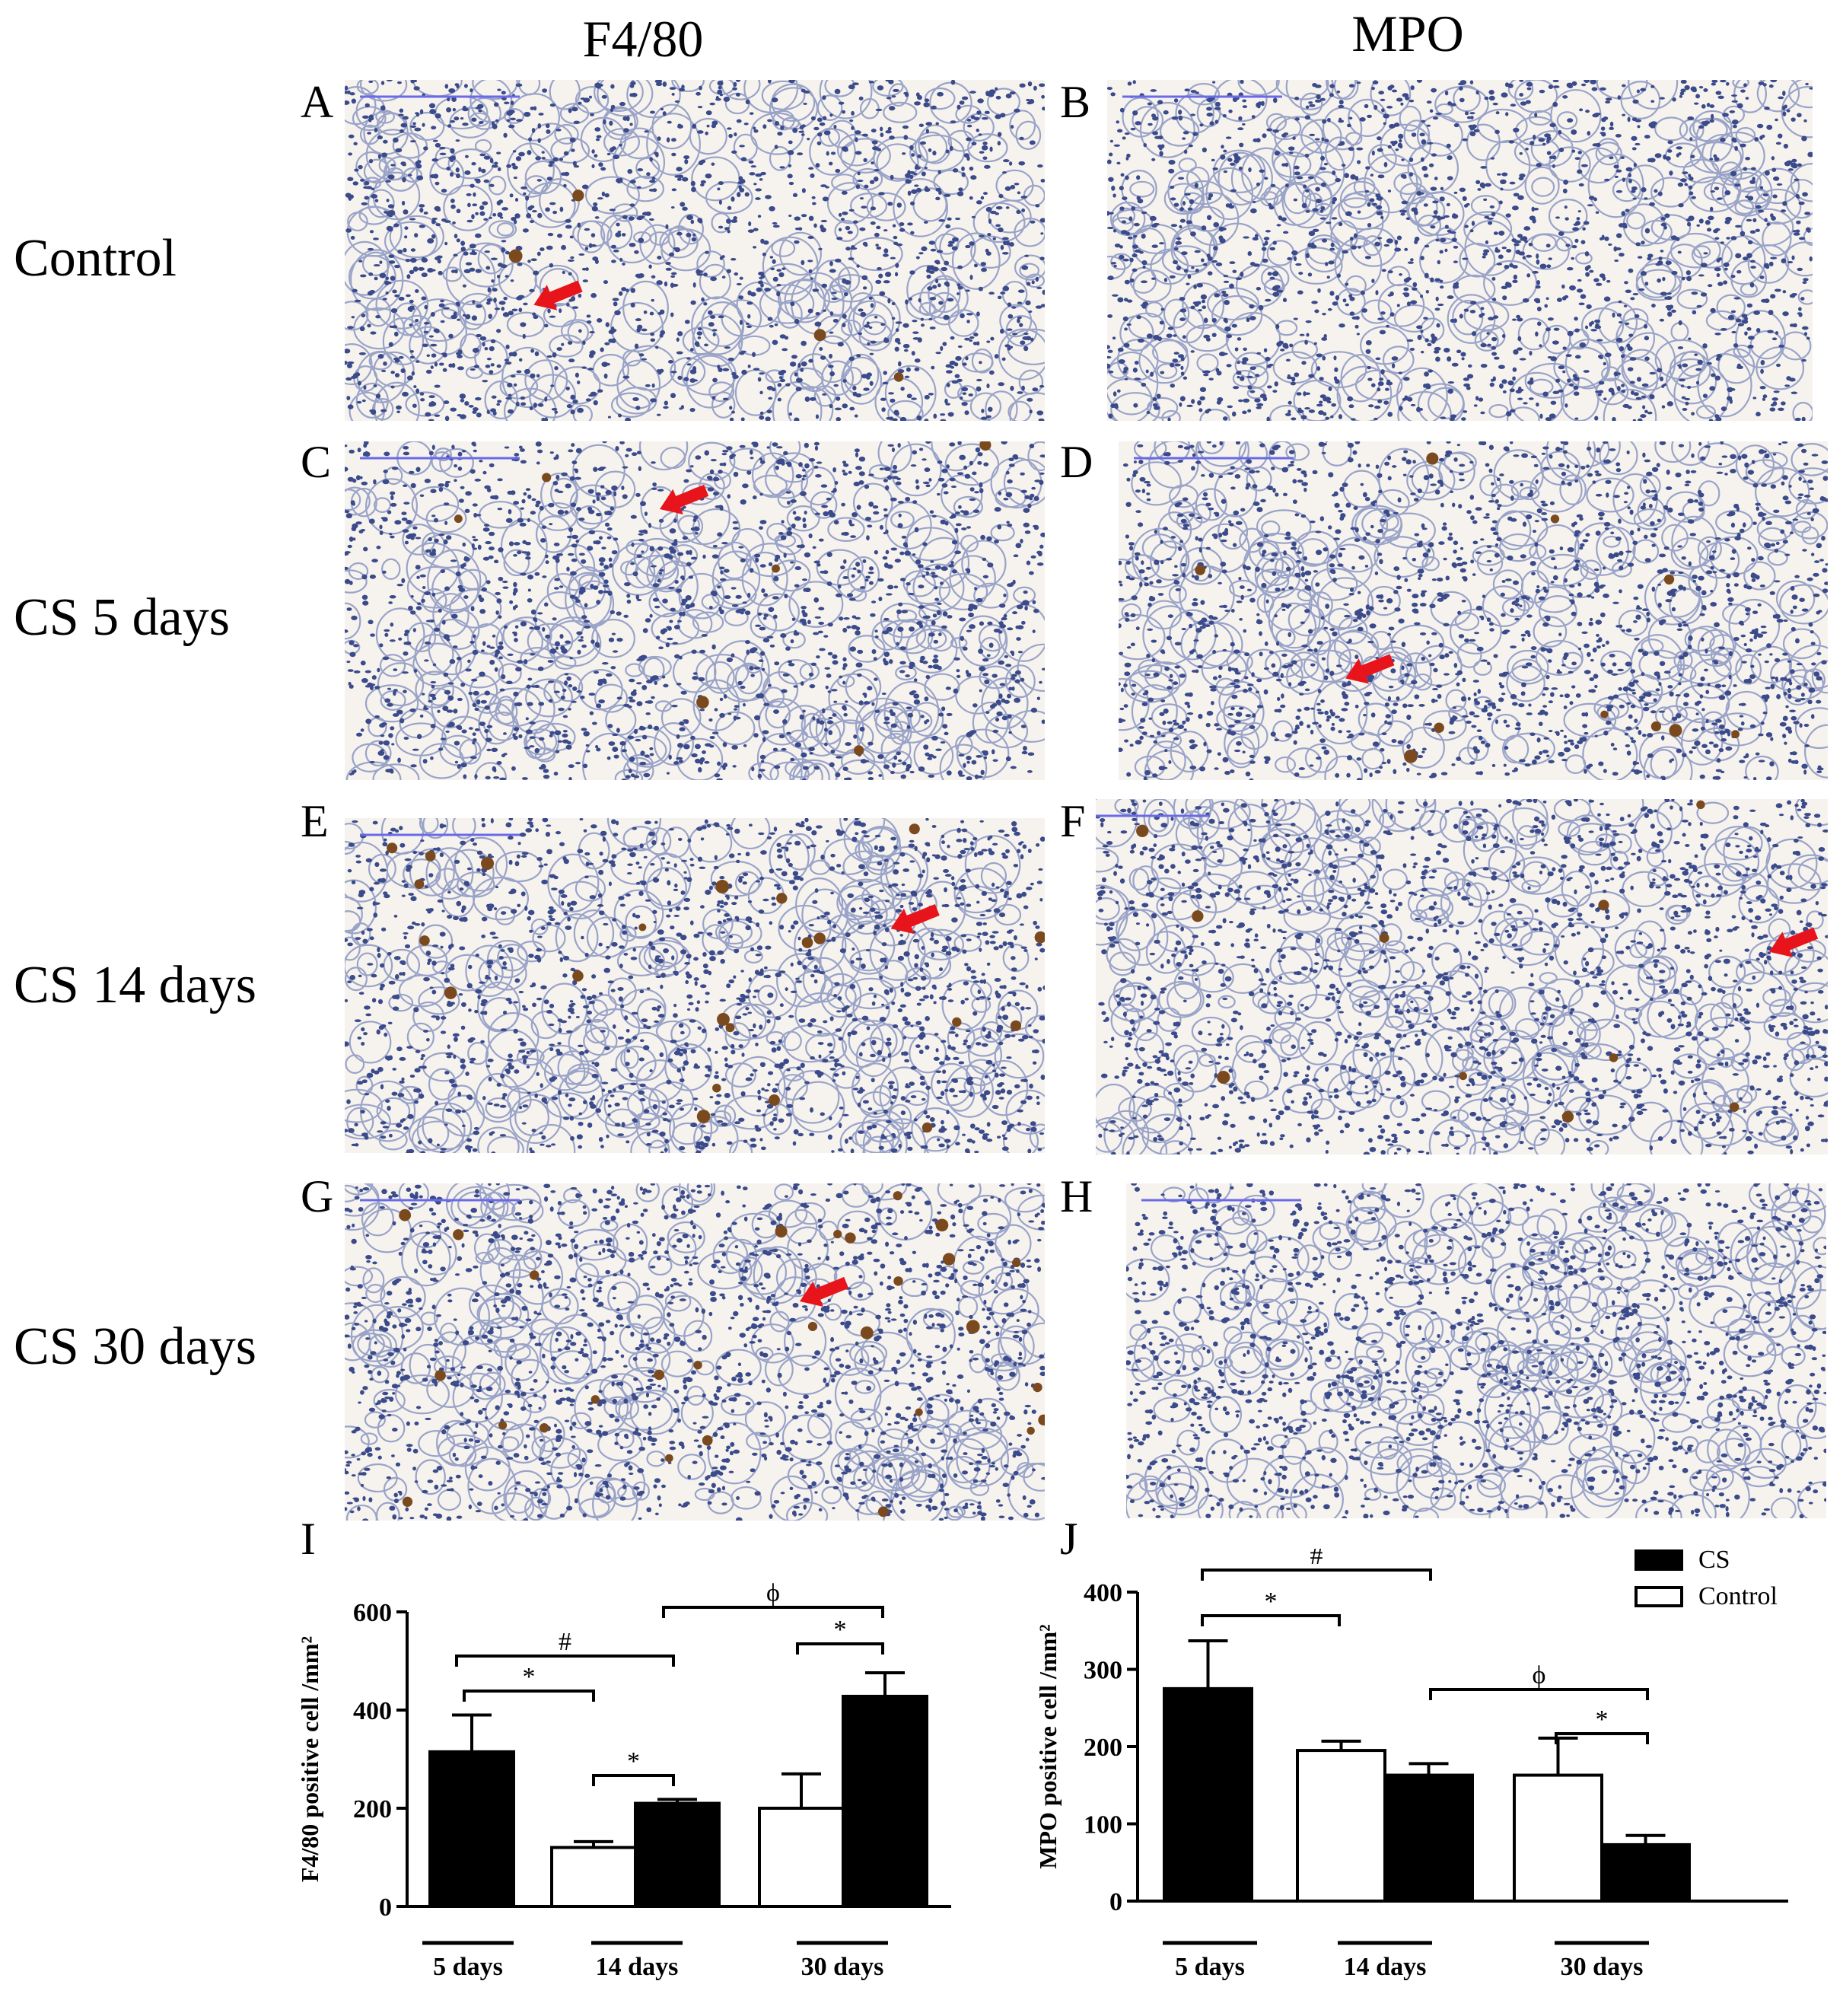 This screenshot has height=2016, width=1843. I want to click on y-tick-label: 100, so click(1103, 1825).